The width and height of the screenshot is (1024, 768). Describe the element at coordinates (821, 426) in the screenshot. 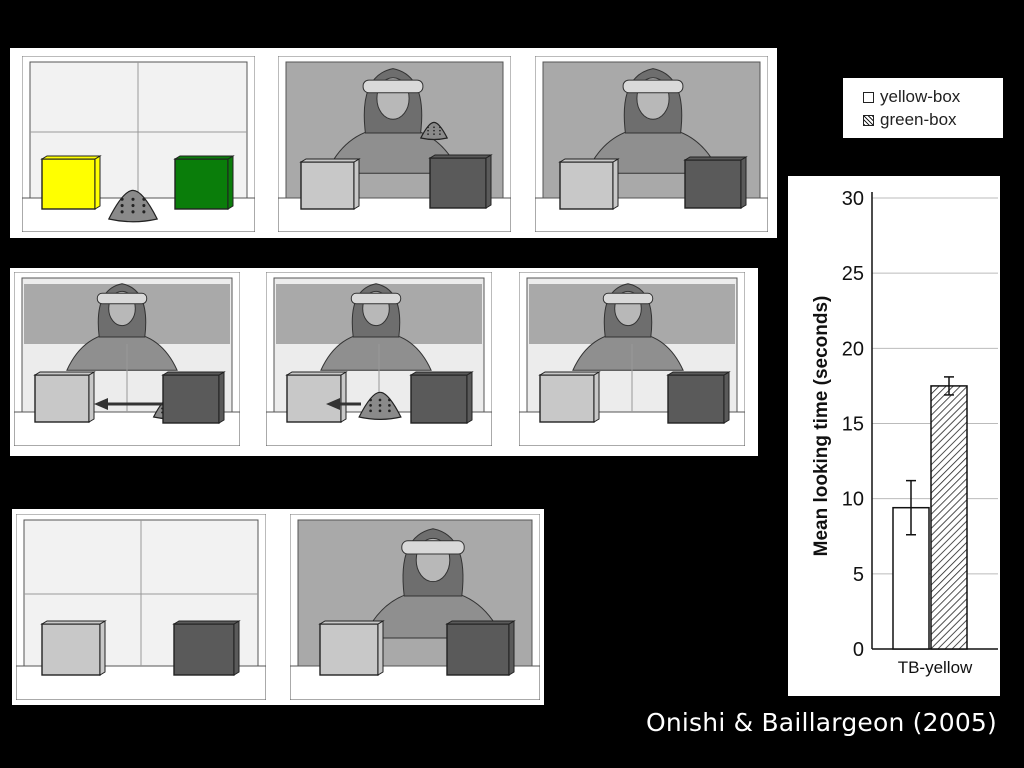

I see `y-axis-label: Mean looking time (seconds)` at that location.